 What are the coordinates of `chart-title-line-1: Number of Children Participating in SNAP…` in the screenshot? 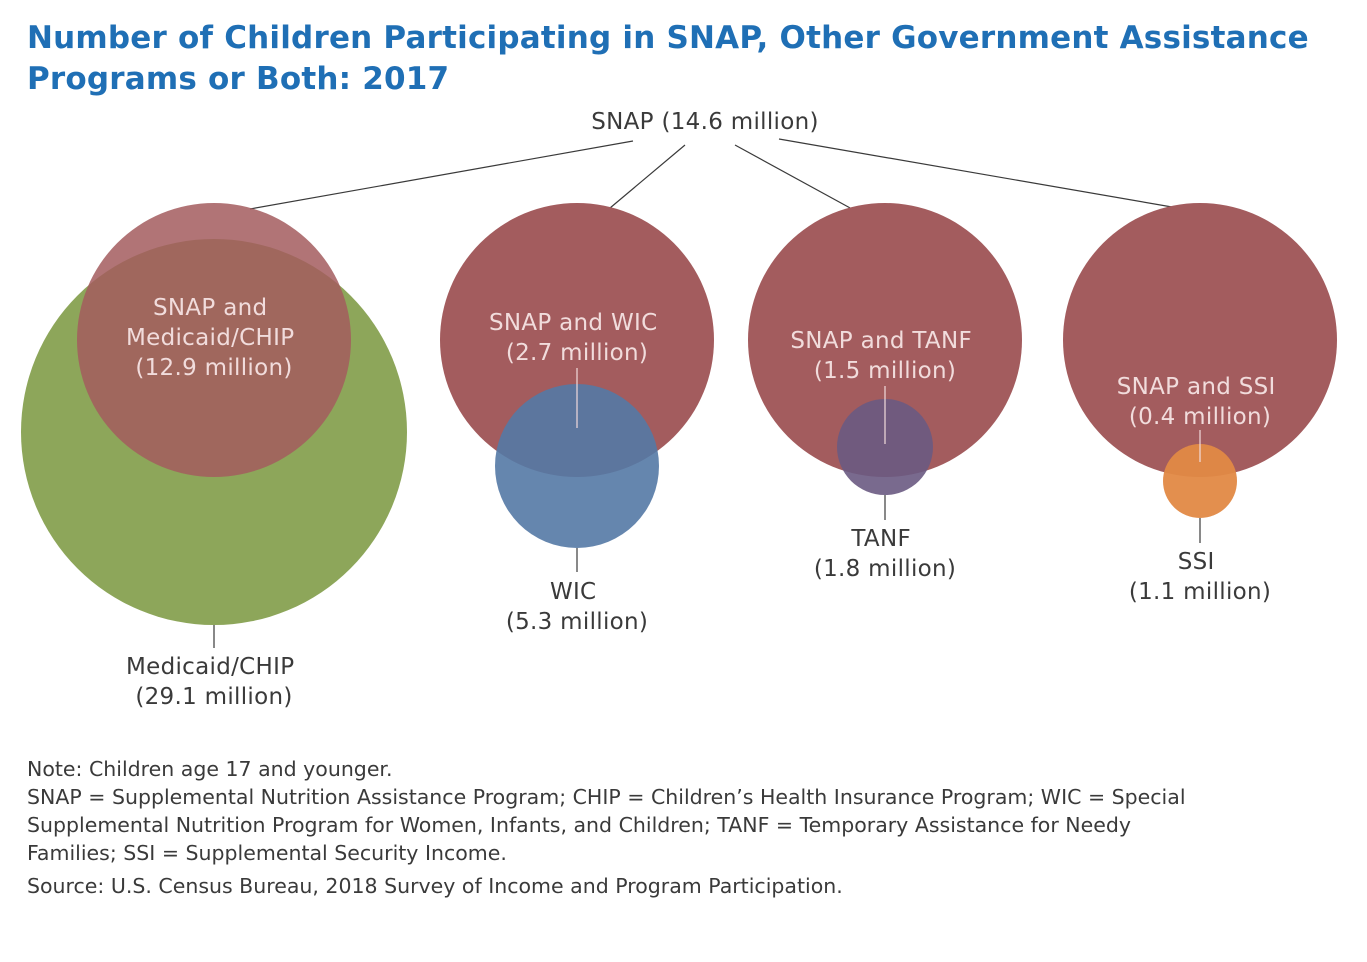 It's located at (668, 38).